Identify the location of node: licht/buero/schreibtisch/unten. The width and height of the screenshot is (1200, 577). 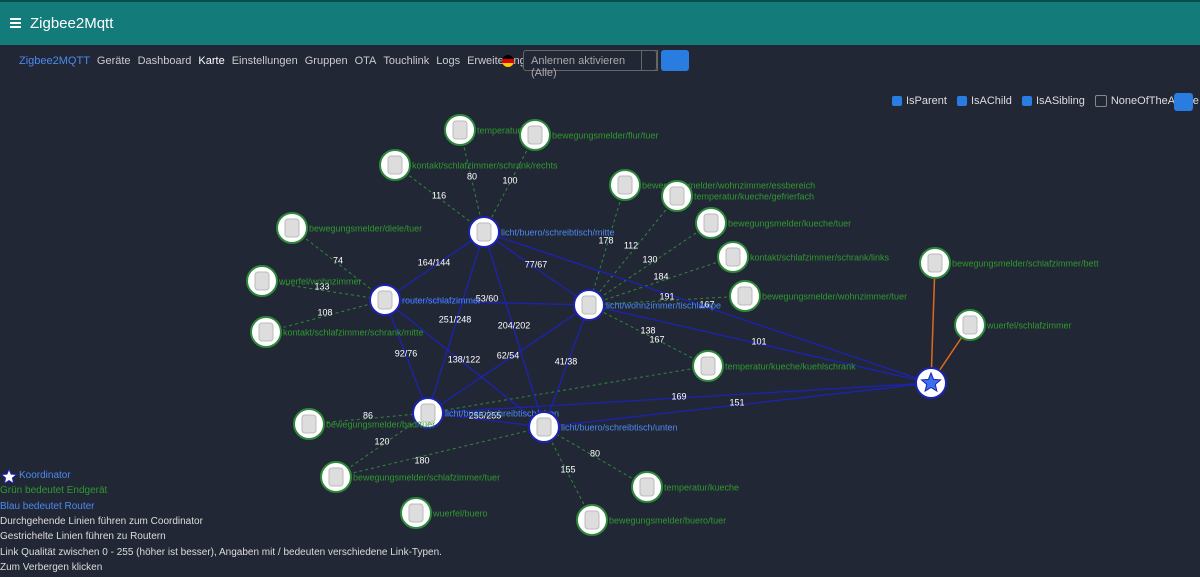
(603, 427).